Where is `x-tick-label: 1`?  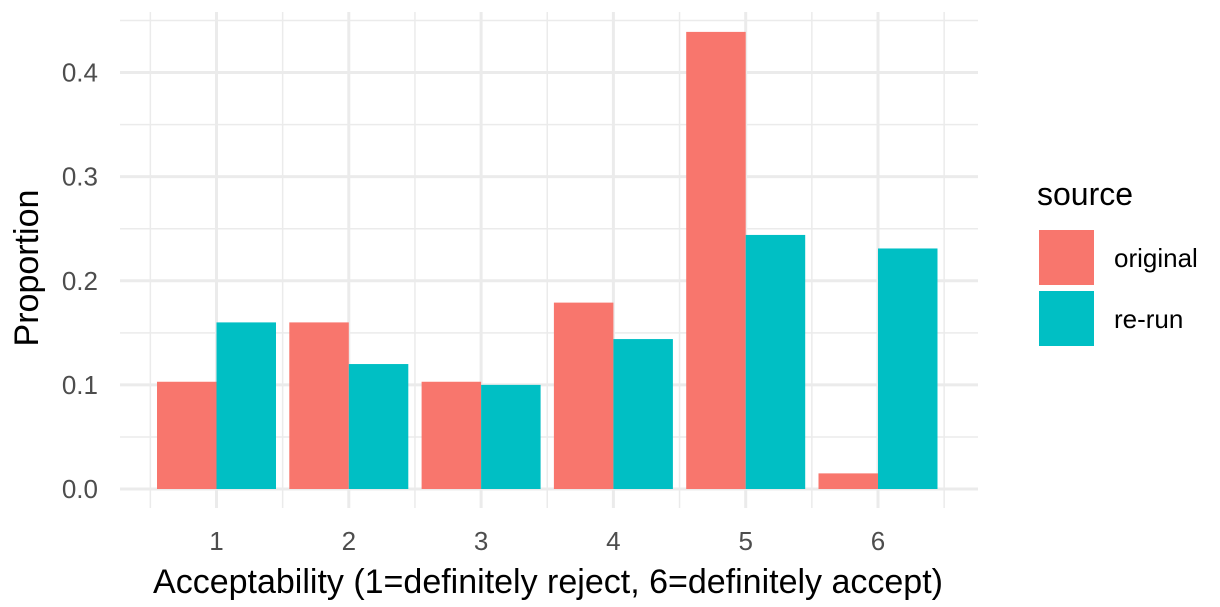
x-tick-label: 1 is located at coordinates (216, 541).